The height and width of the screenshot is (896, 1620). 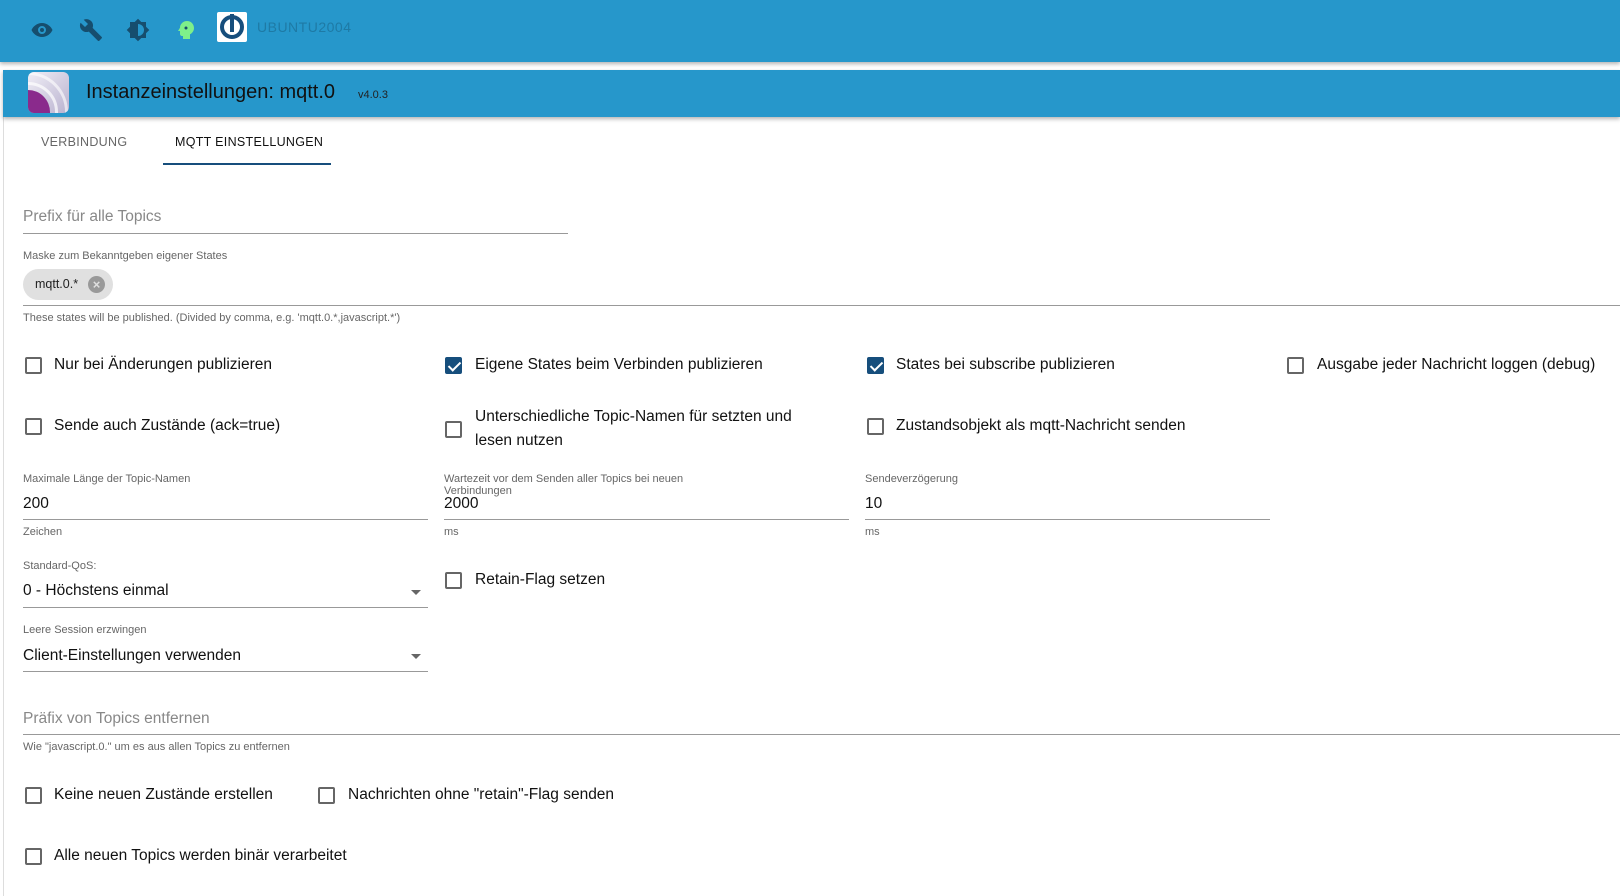 What do you see at coordinates (91, 30) in the screenshot?
I see `wrench-icon` at bounding box center [91, 30].